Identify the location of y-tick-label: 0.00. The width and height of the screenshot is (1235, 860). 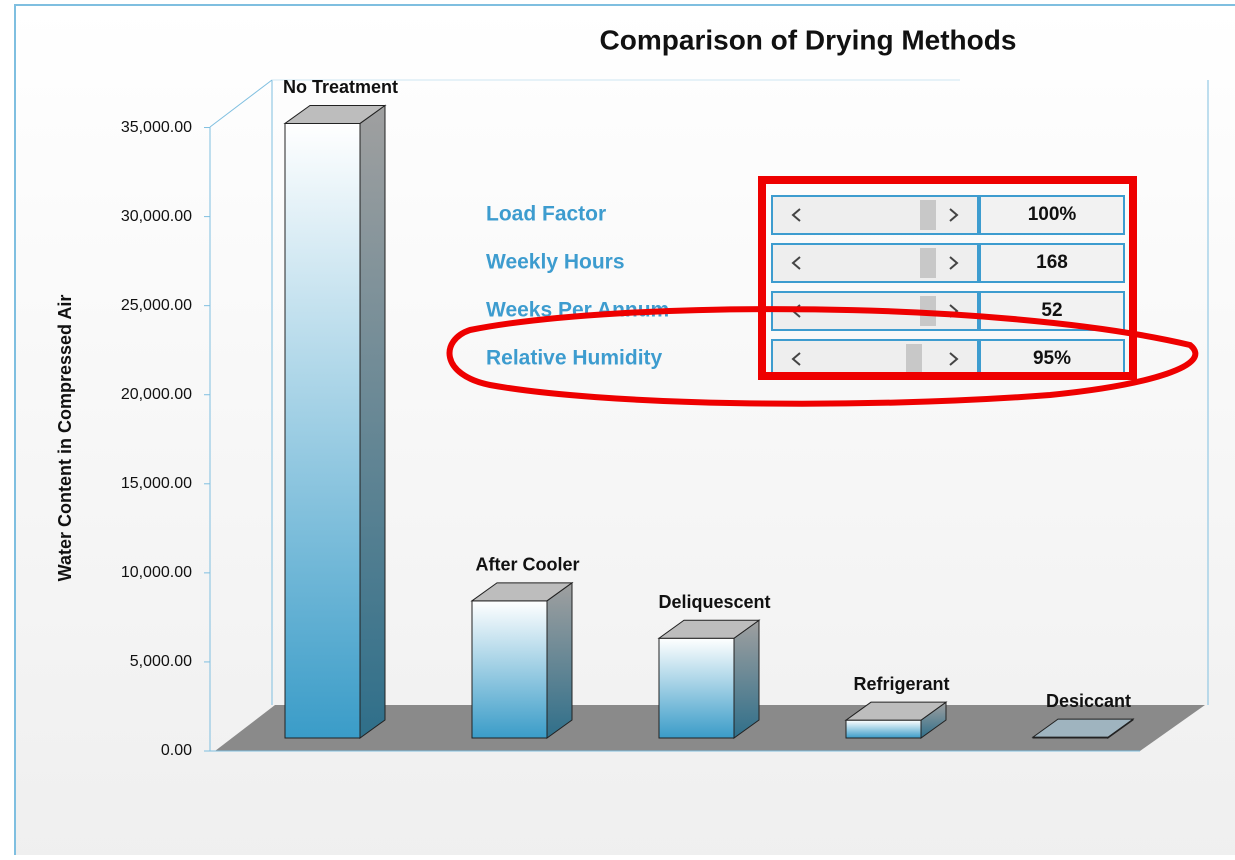
(176, 750).